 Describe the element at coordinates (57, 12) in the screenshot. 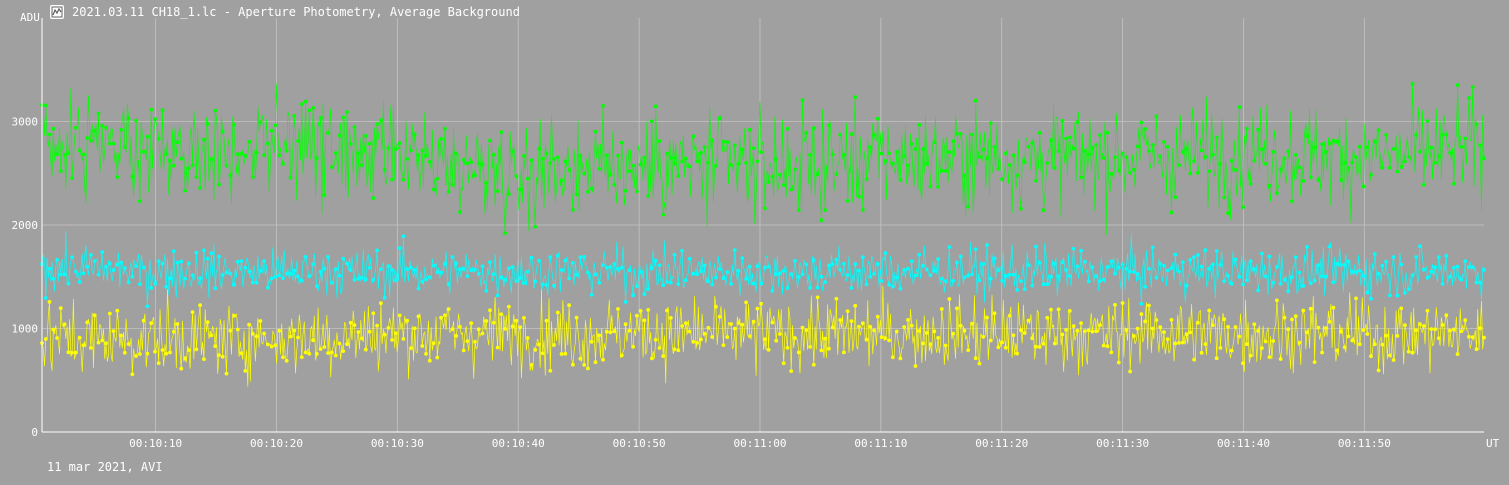

I see `light-curve-app-icon` at that location.